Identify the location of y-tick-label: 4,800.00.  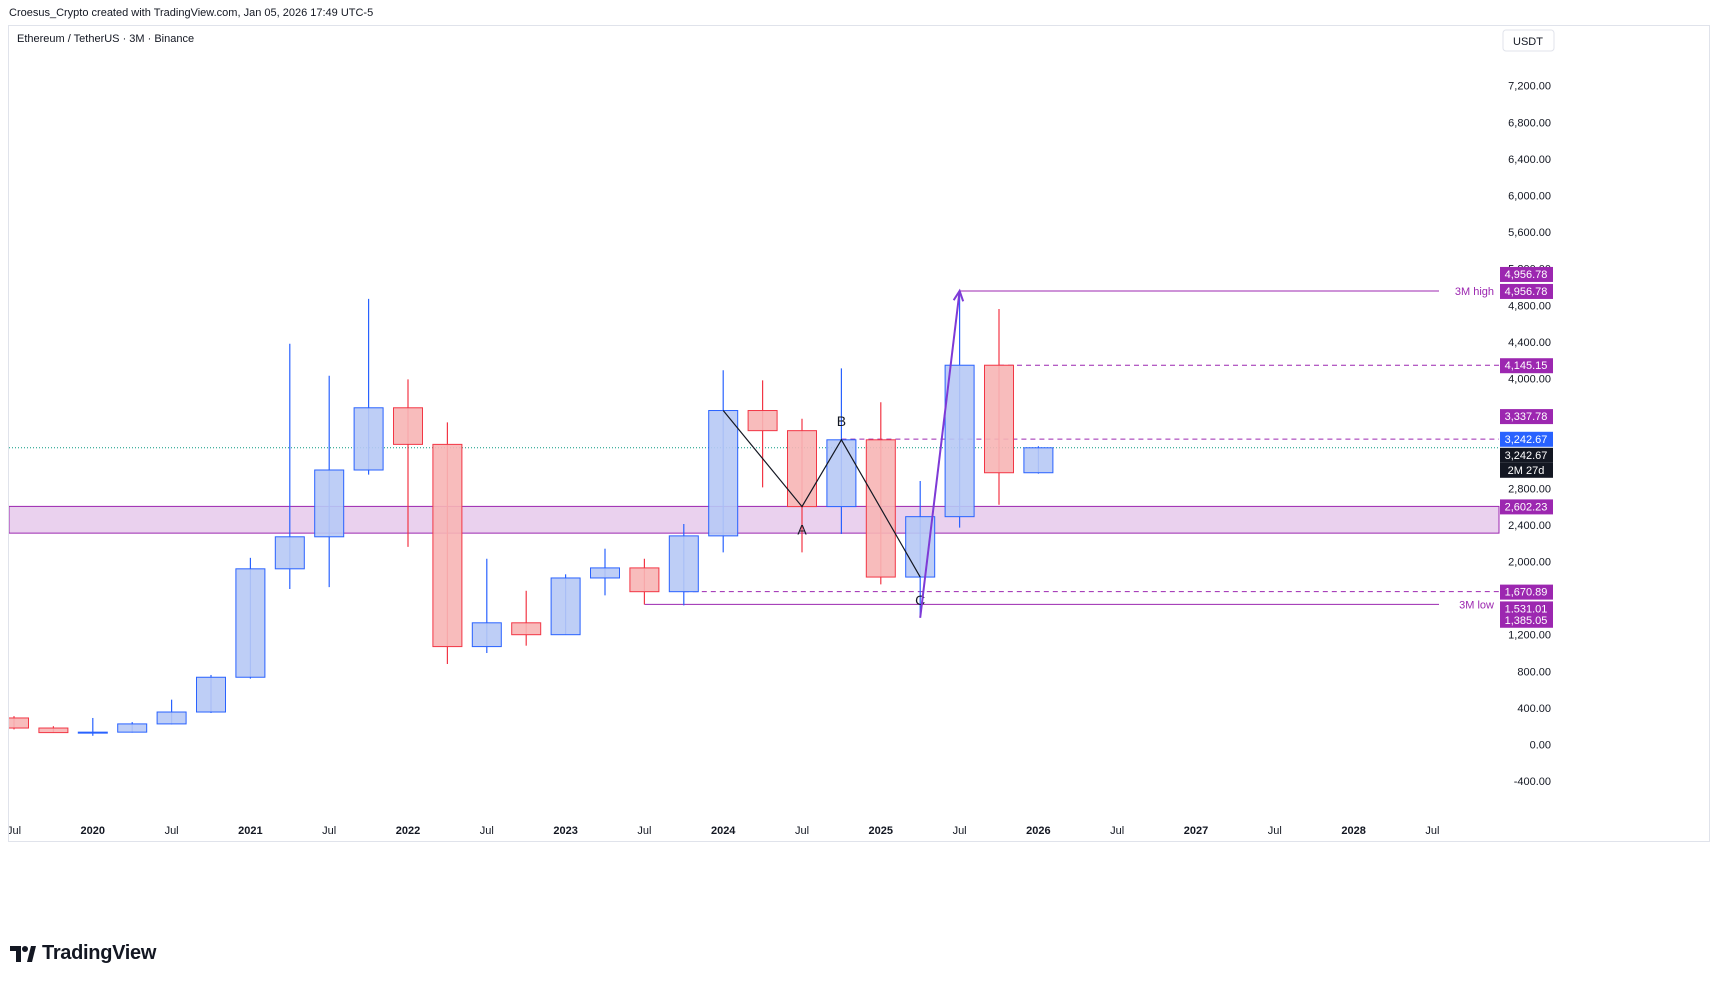
(1529, 306).